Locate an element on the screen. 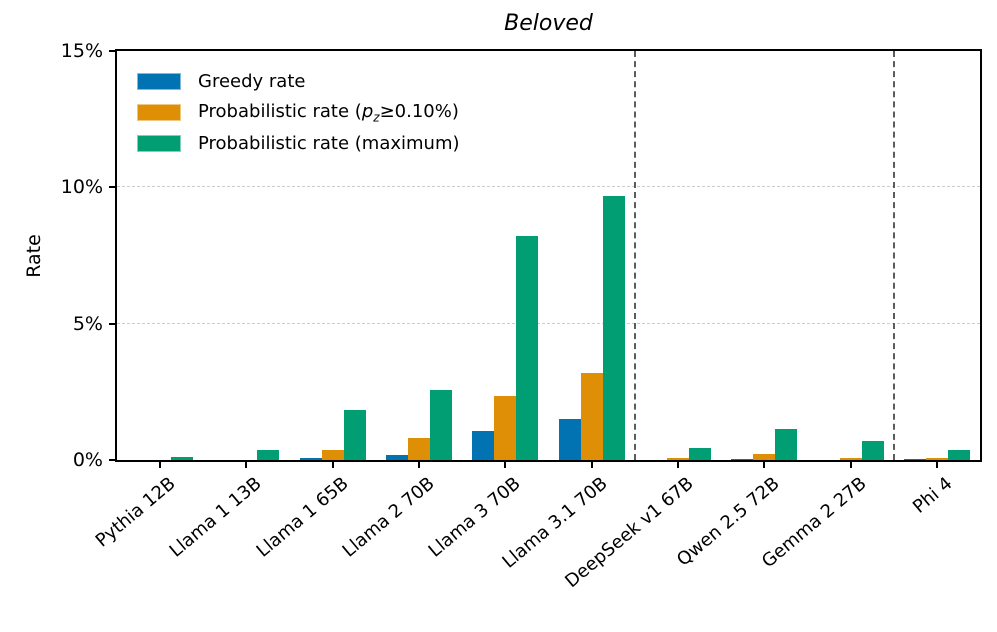 This screenshot has width=997, height=632. x-tick-label-llama-1-13b: Llama 1 13B is located at coordinates (216, 517).